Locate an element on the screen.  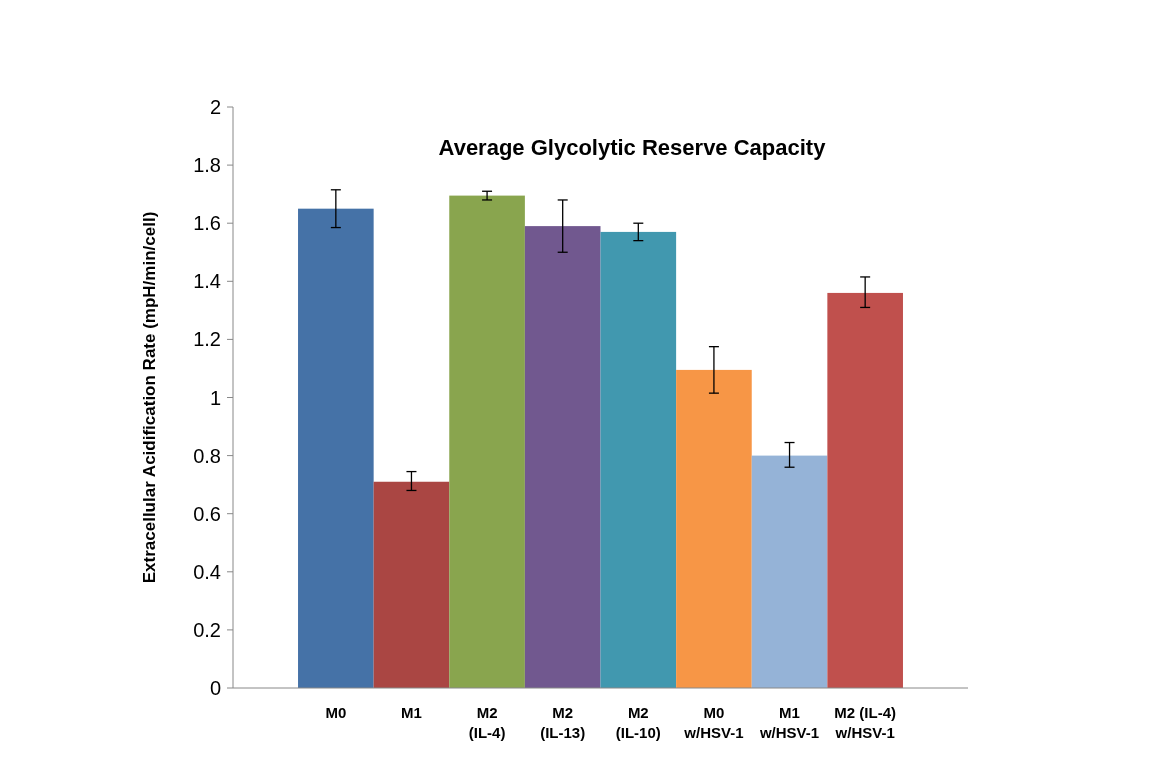
y-tick-label: 0.2 is located at coordinates (207, 629).